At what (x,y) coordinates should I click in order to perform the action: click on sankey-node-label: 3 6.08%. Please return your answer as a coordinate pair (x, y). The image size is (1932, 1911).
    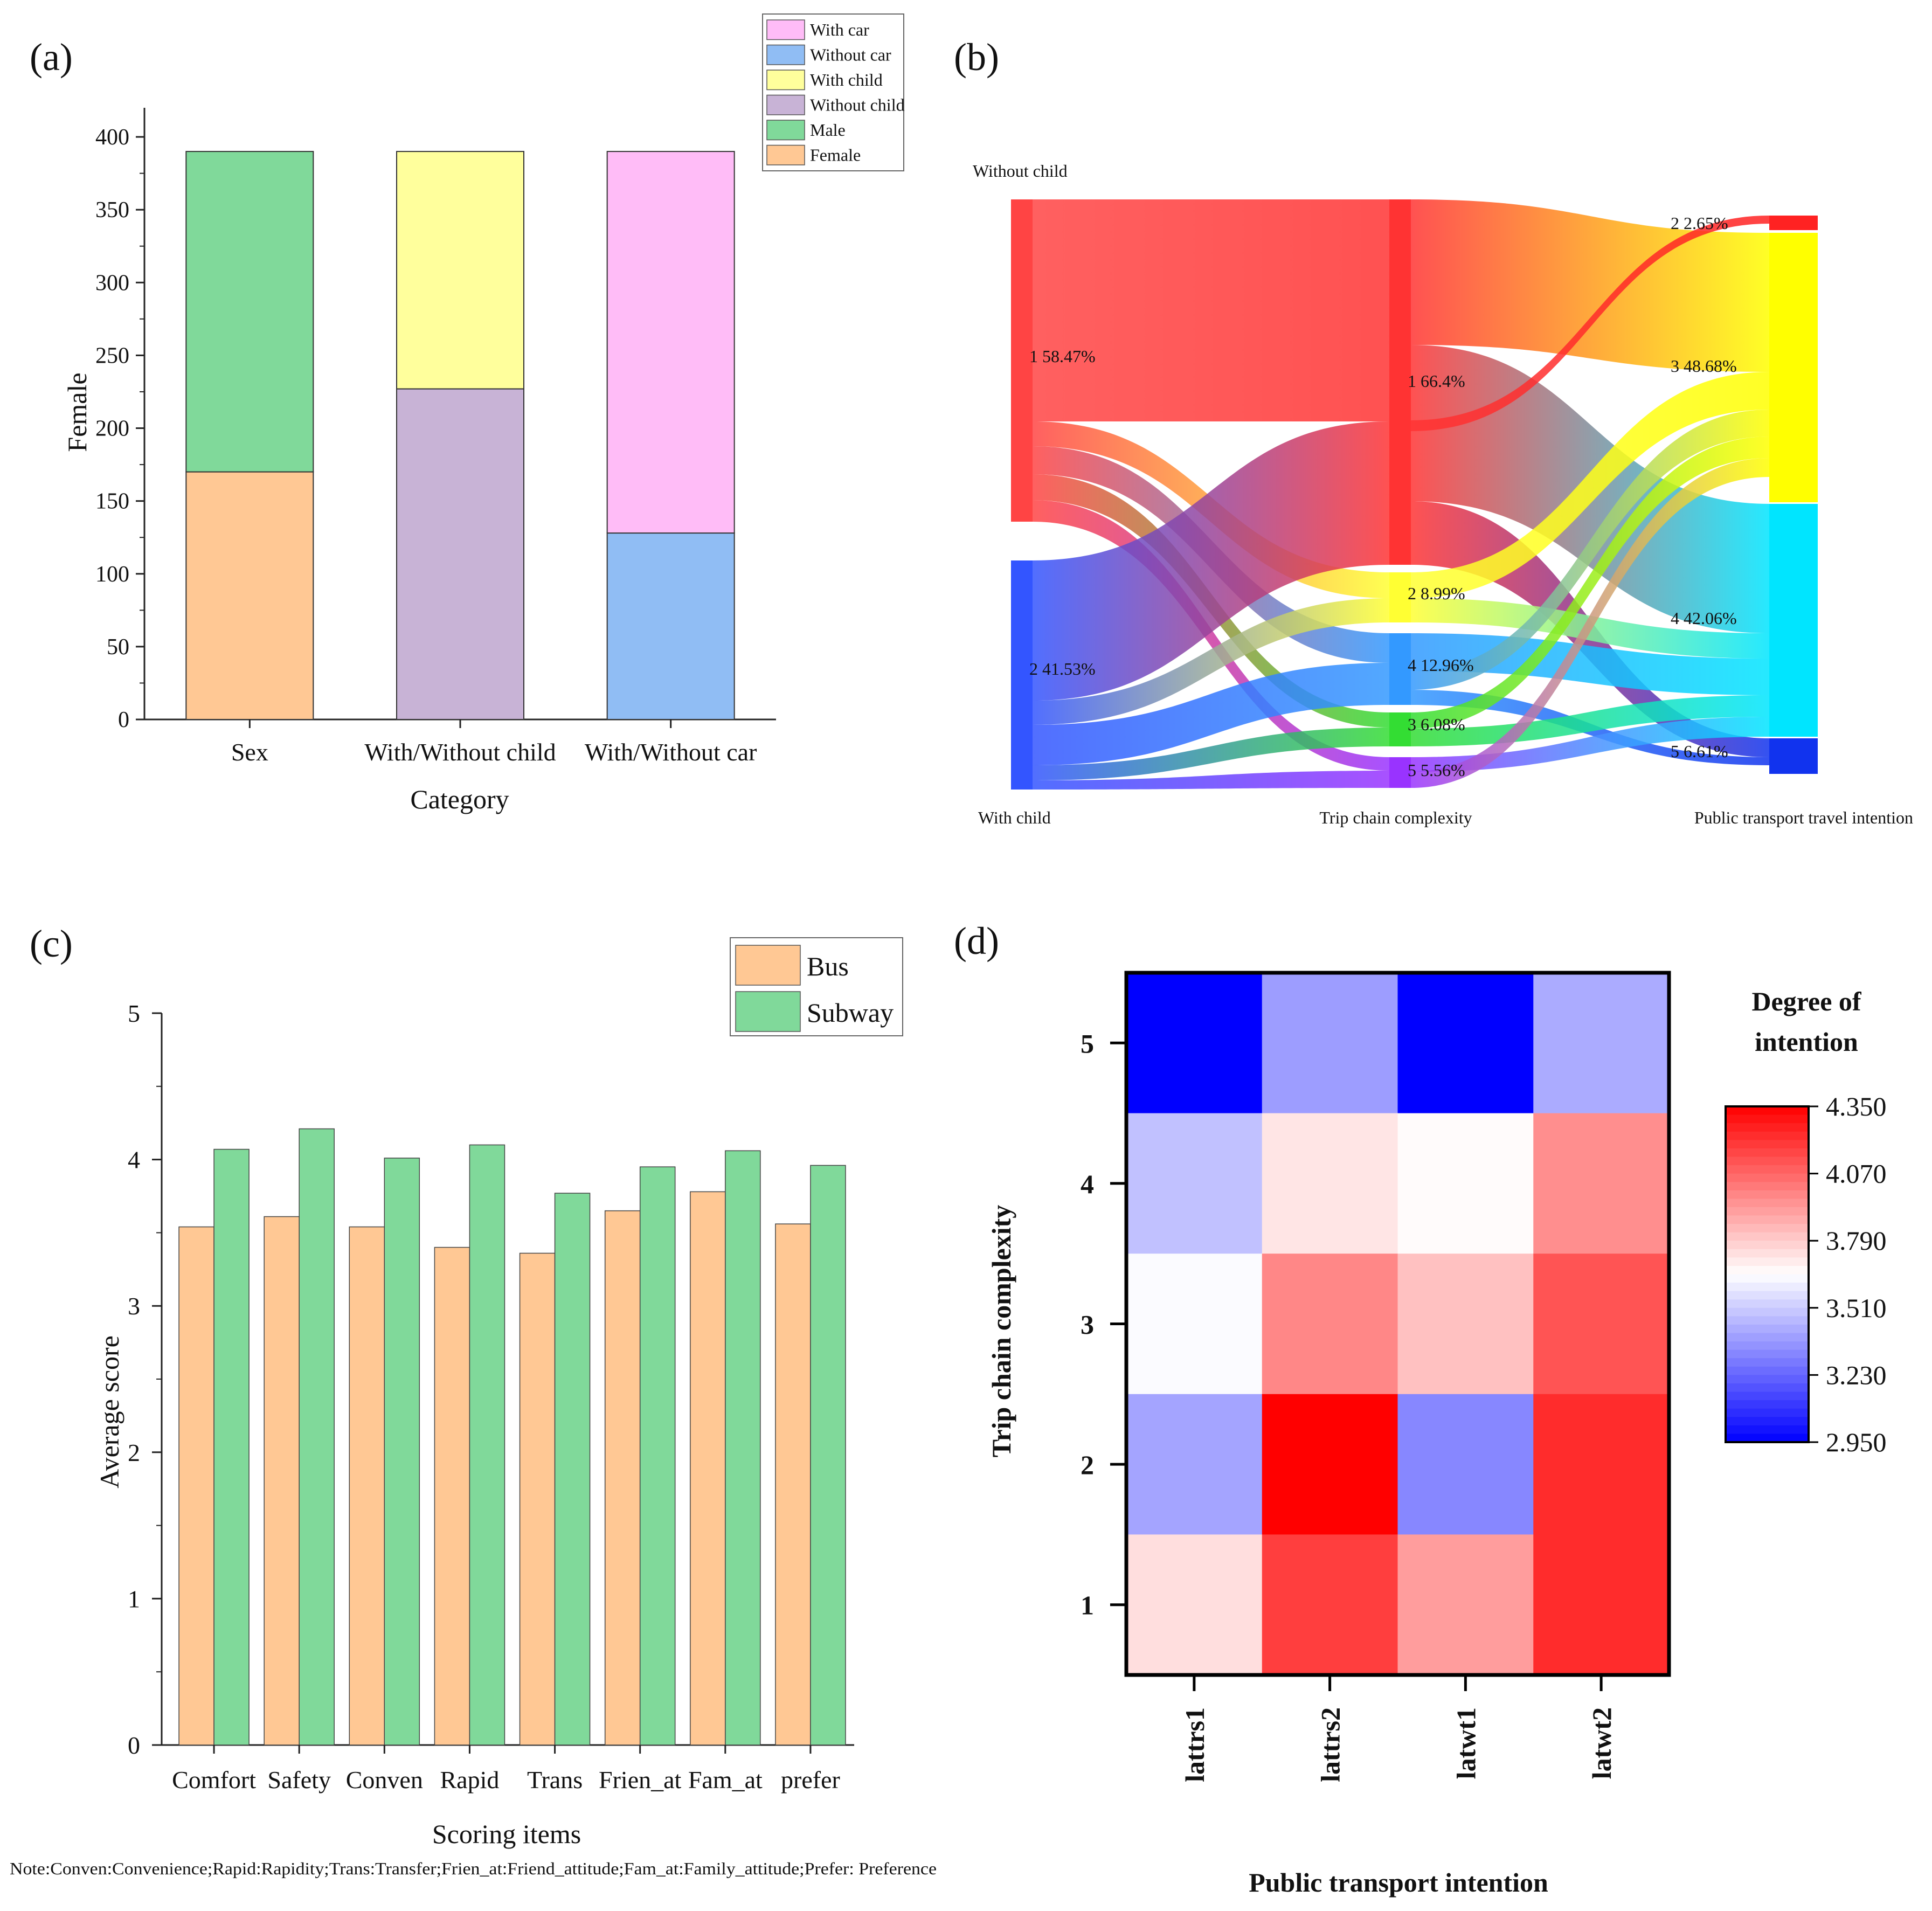
    Looking at the image, I should click on (1436, 724).